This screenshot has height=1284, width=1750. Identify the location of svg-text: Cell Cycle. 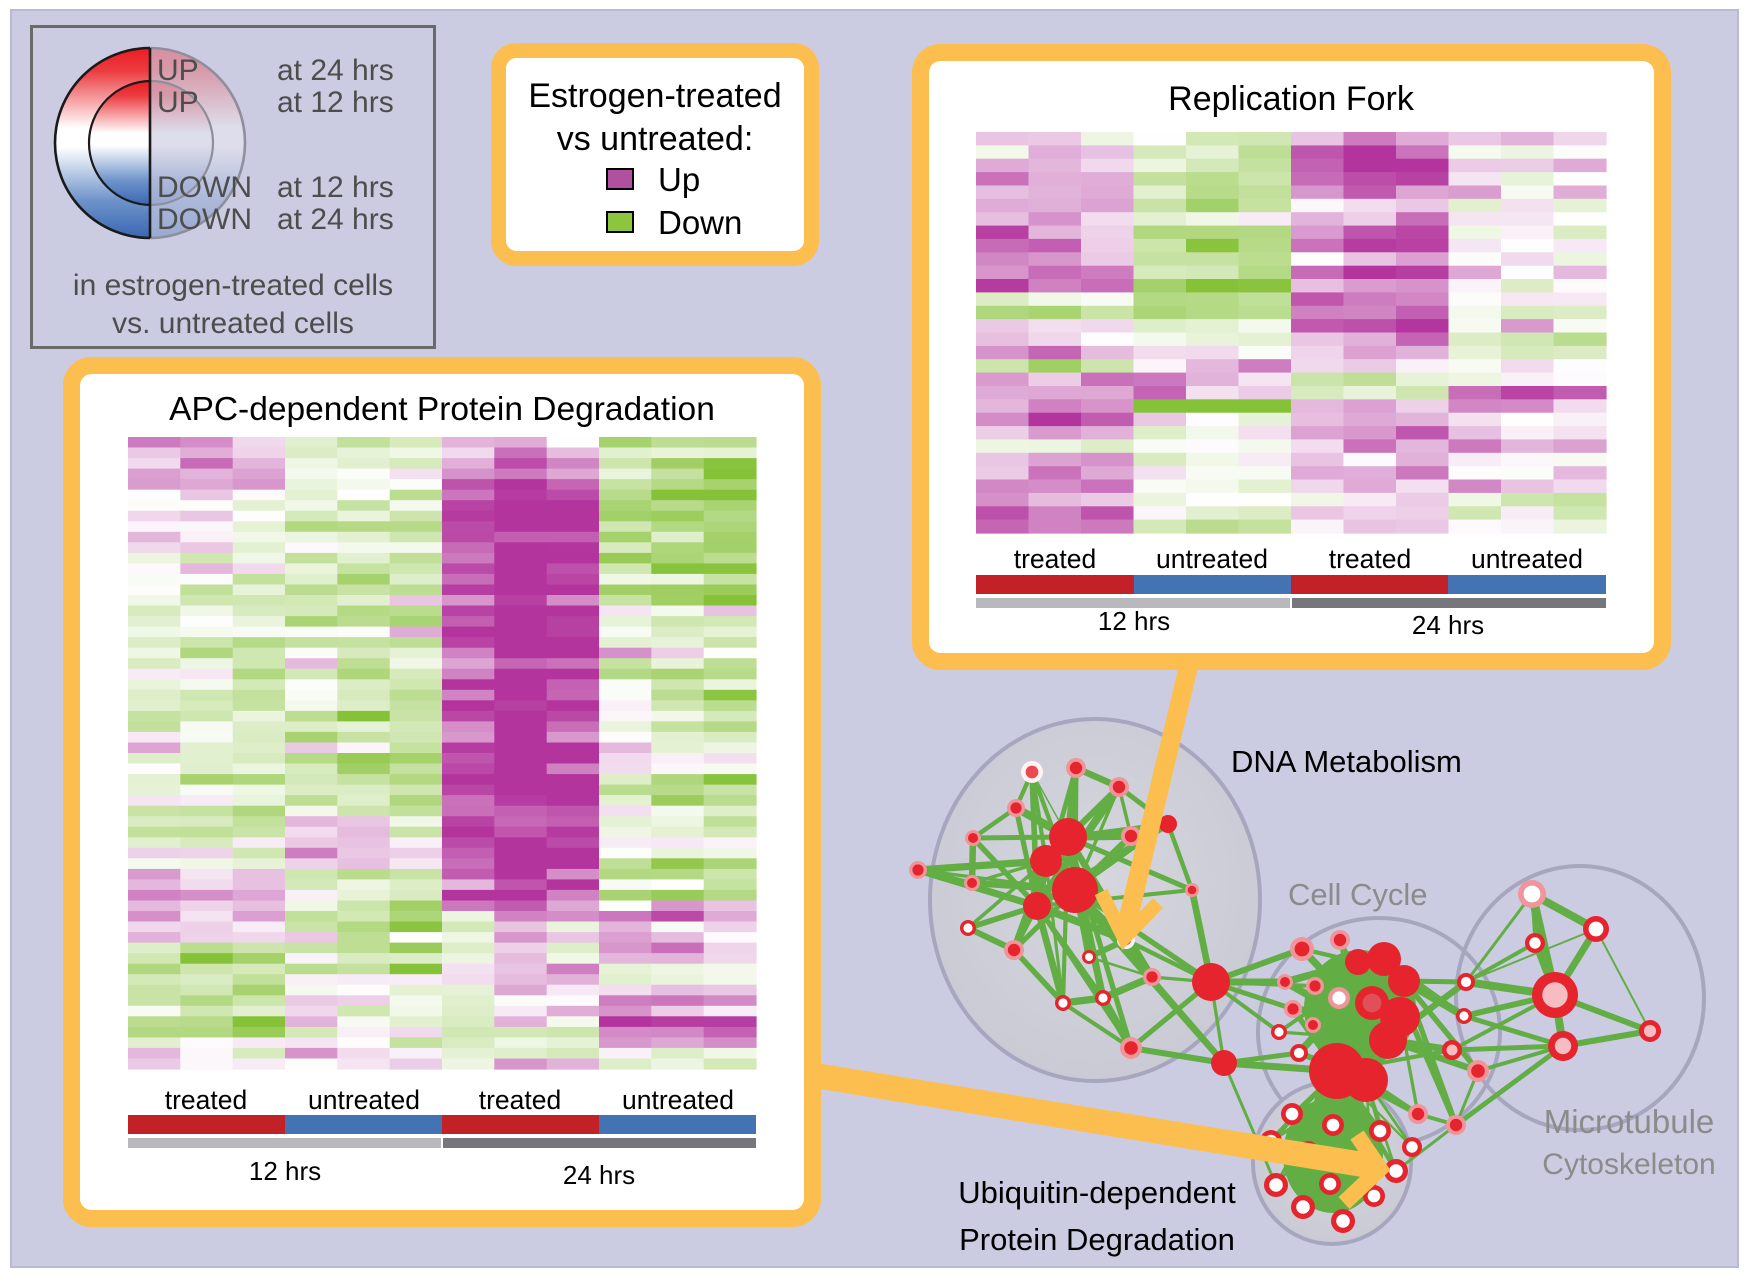
(1358, 894).